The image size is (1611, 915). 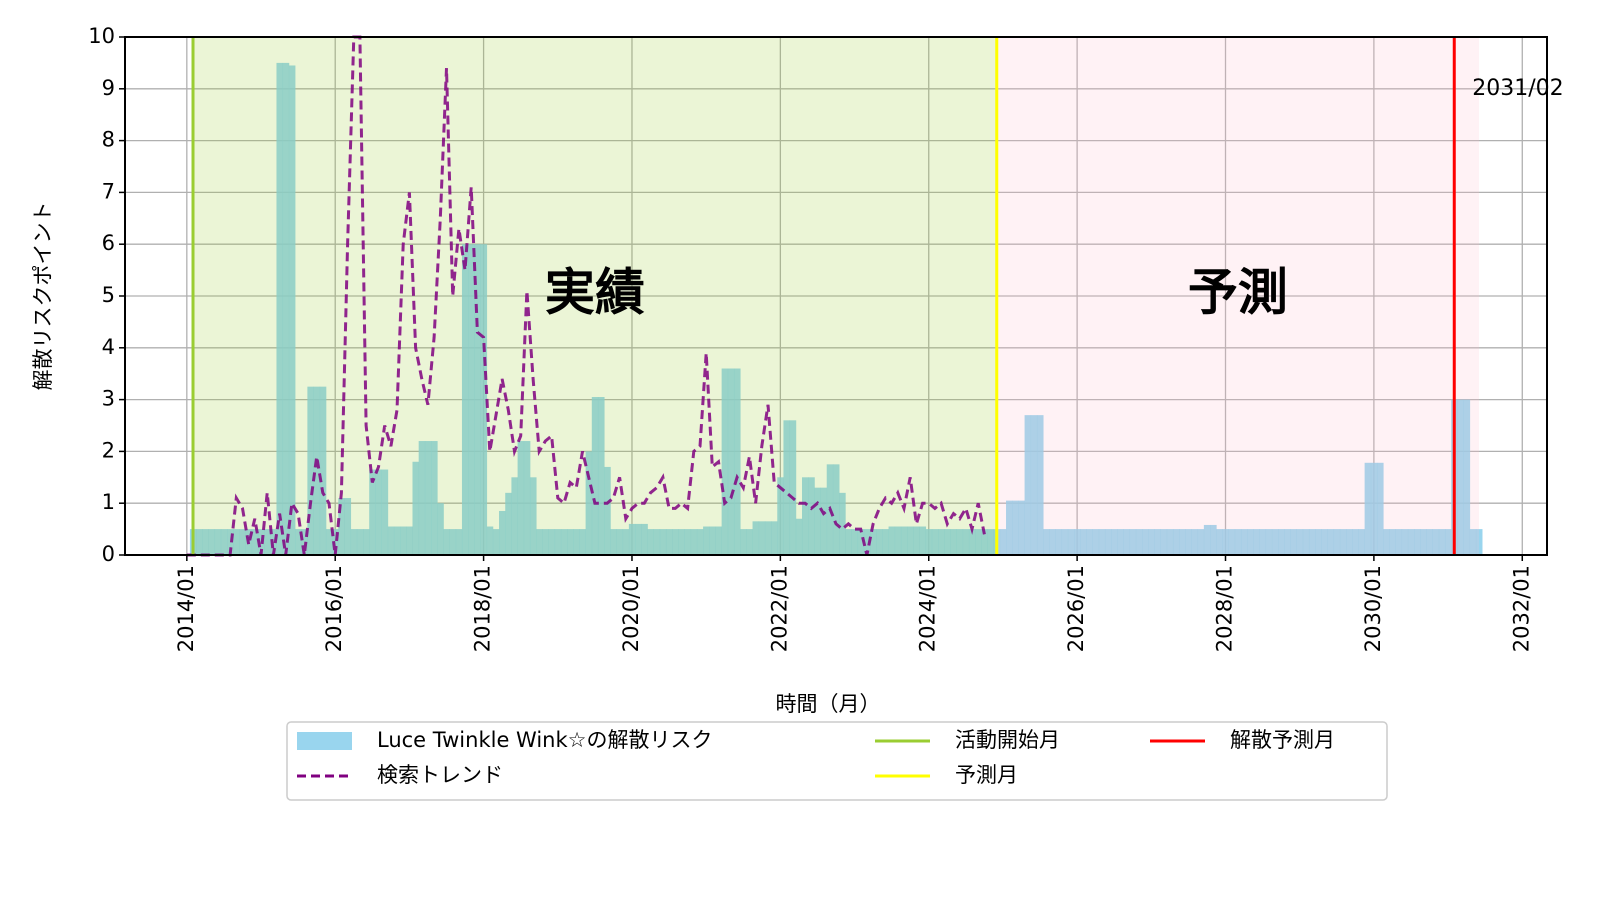 What do you see at coordinates (631, 608) in the screenshot?
I see `x-tick-label: 2020/01` at bounding box center [631, 608].